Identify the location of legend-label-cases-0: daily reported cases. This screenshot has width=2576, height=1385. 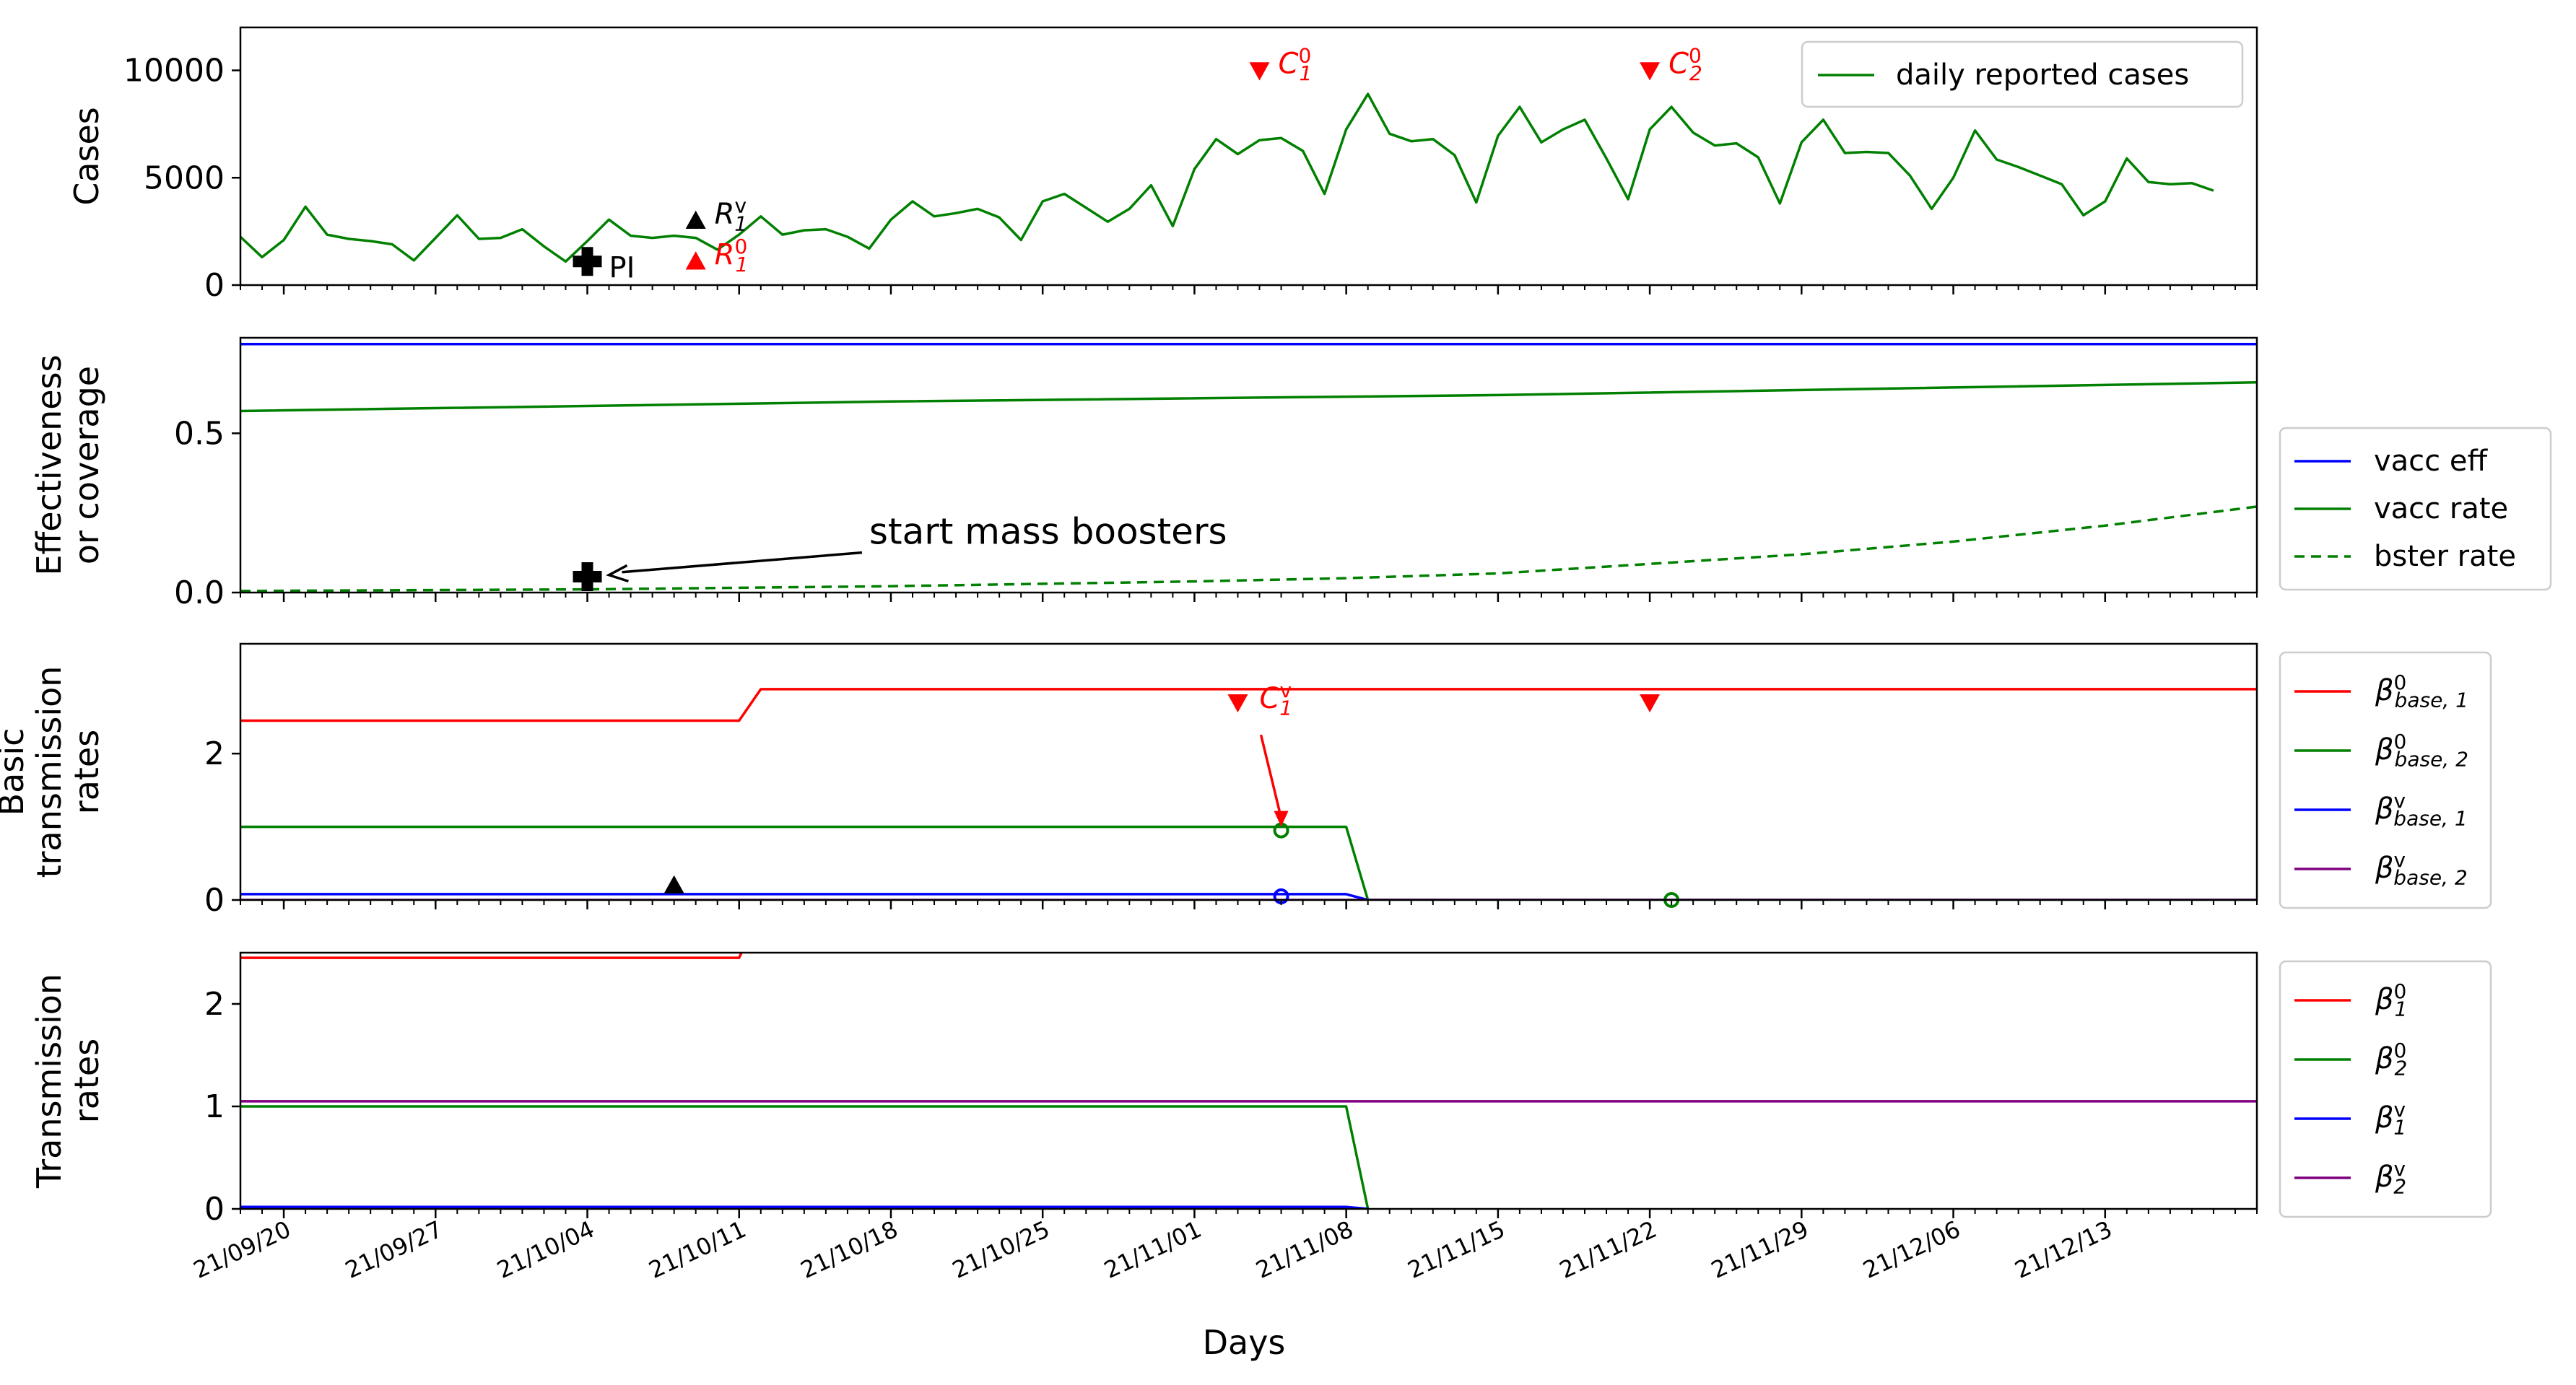
(2042, 75).